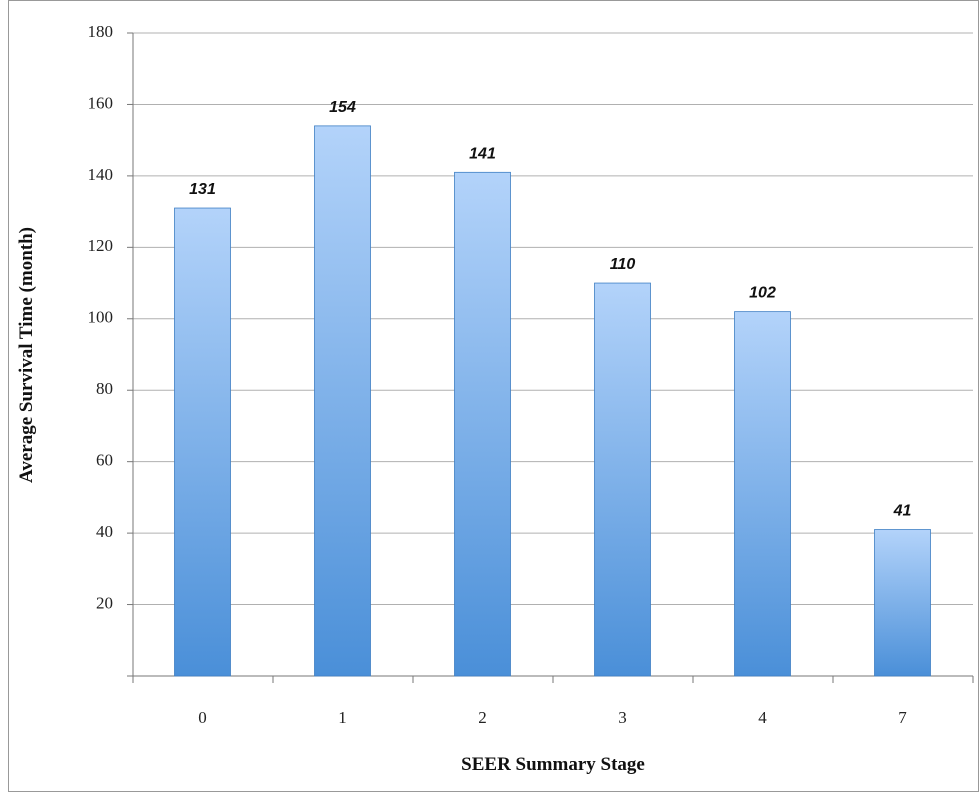 Image resolution: width=980 pixels, height=793 pixels. What do you see at coordinates (26, 355) in the screenshot?
I see `y-axis-title: Average Survival Time (month)` at bounding box center [26, 355].